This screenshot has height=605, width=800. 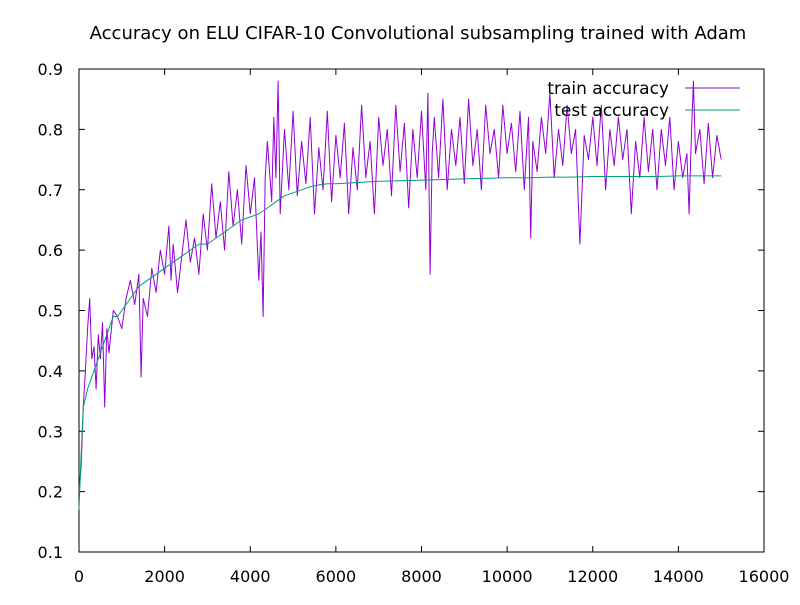 I want to click on y-tick-label: 0.4, so click(x=50, y=371).